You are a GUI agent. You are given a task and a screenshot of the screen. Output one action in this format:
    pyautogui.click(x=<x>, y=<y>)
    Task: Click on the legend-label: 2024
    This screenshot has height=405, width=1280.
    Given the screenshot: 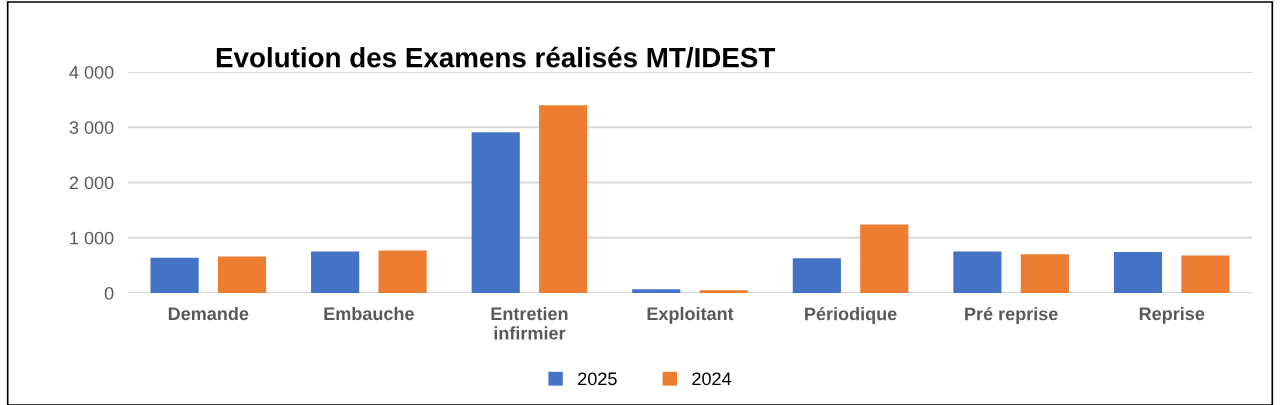 What is the action you would take?
    pyautogui.click(x=712, y=379)
    